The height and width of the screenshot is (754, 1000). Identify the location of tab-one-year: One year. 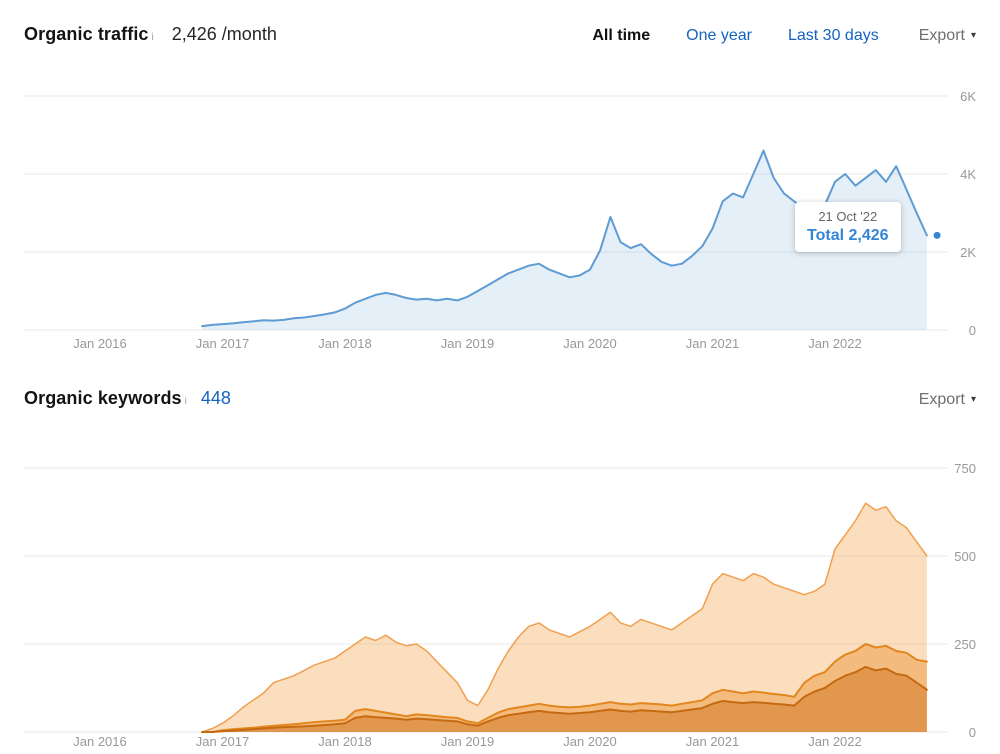
(719, 35).